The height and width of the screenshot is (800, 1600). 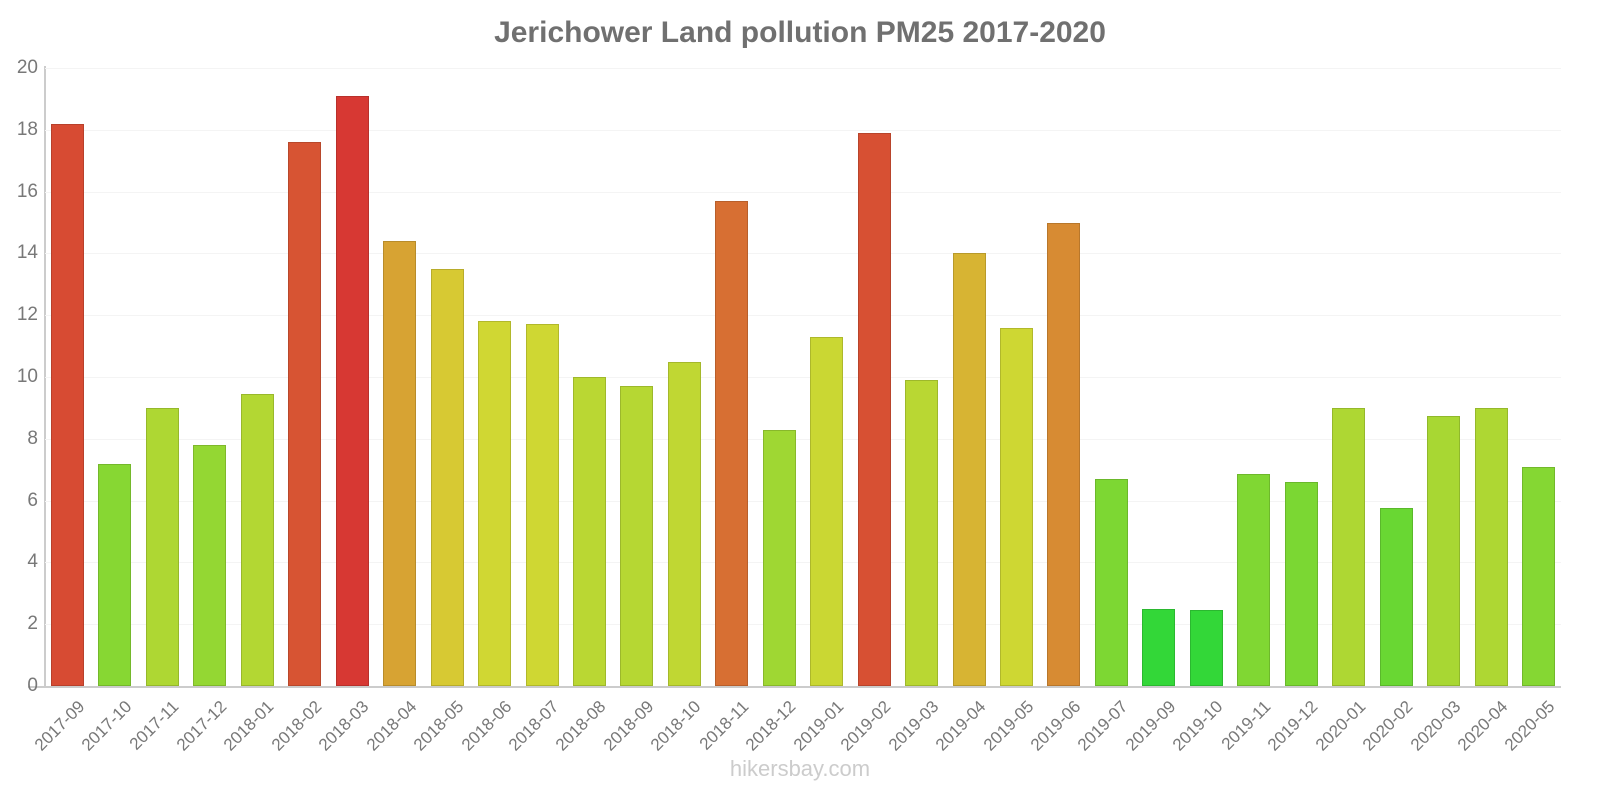 I want to click on y-tick-label: 10, so click(x=27, y=376).